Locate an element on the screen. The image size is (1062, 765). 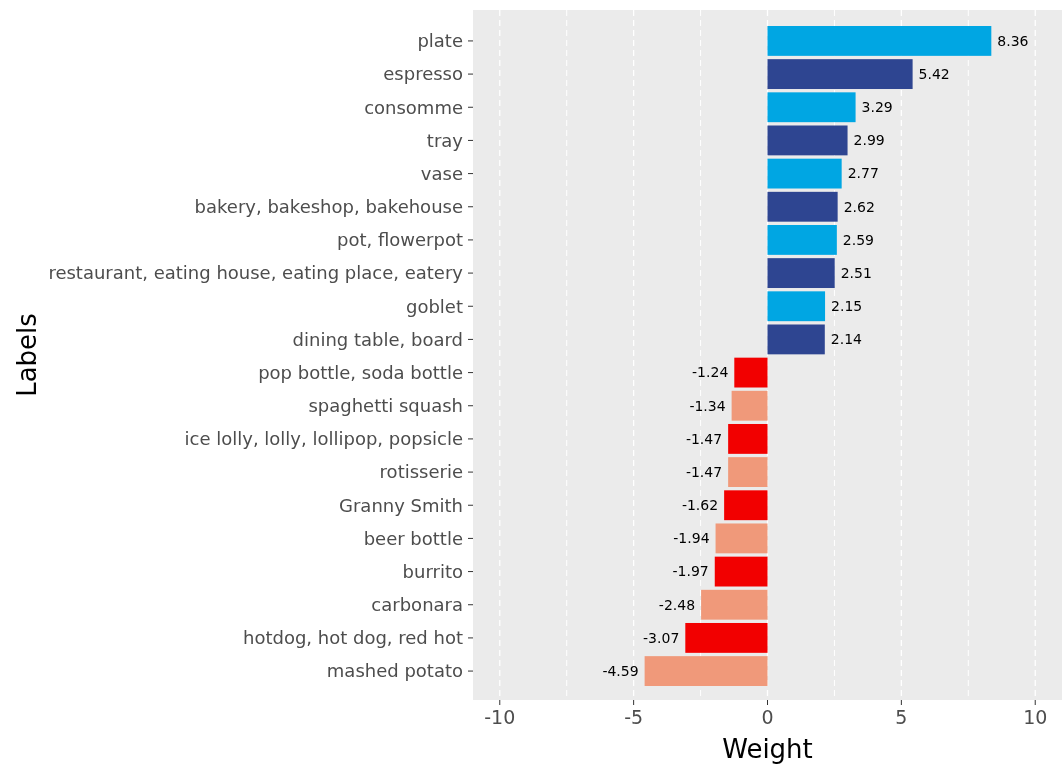
y-tick-label: consomme is located at coordinates (413, 107).